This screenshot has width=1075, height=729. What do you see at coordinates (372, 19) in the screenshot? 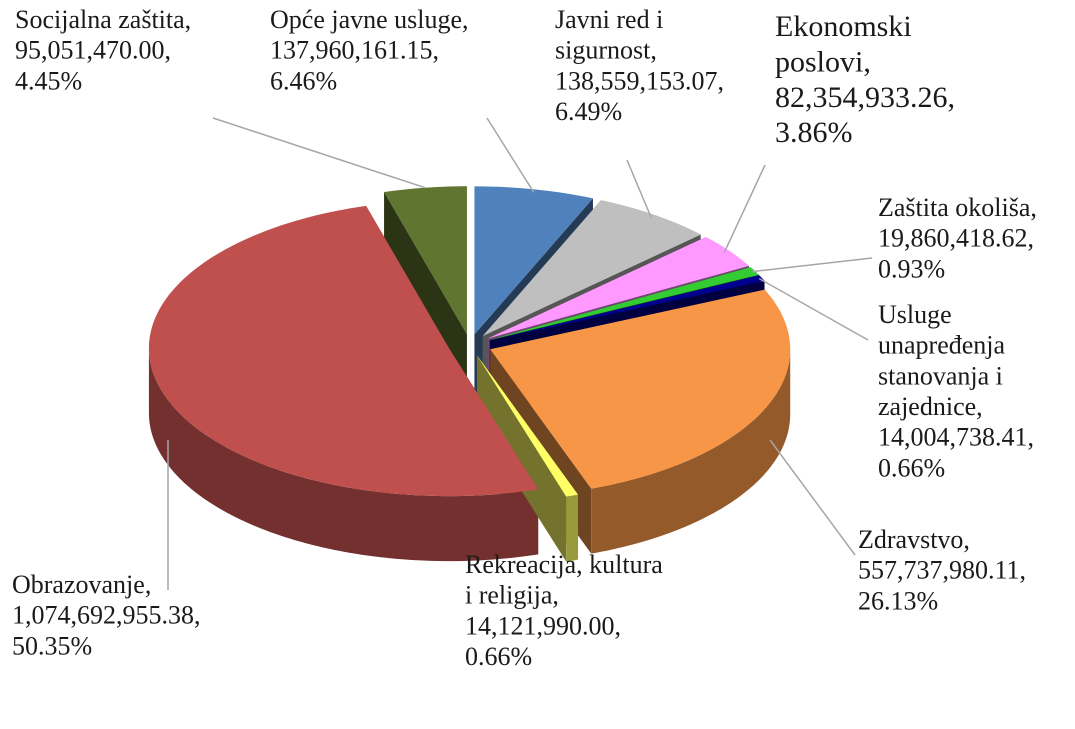
I see `label-line: Opće javne usluge,` at bounding box center [372, 19].